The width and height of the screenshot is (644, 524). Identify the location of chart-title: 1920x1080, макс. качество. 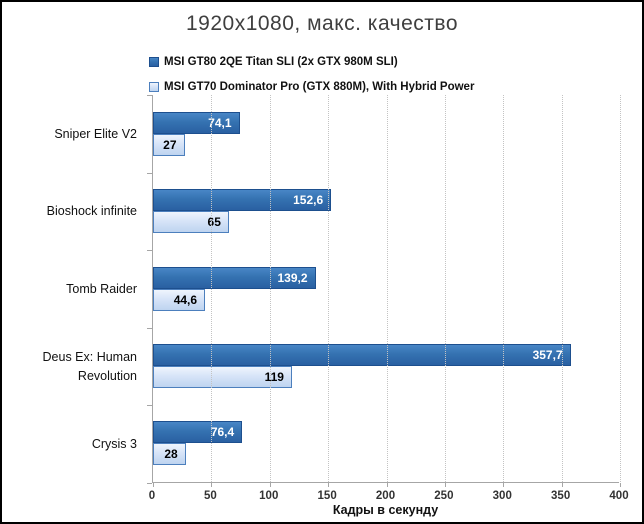
(322, 23).